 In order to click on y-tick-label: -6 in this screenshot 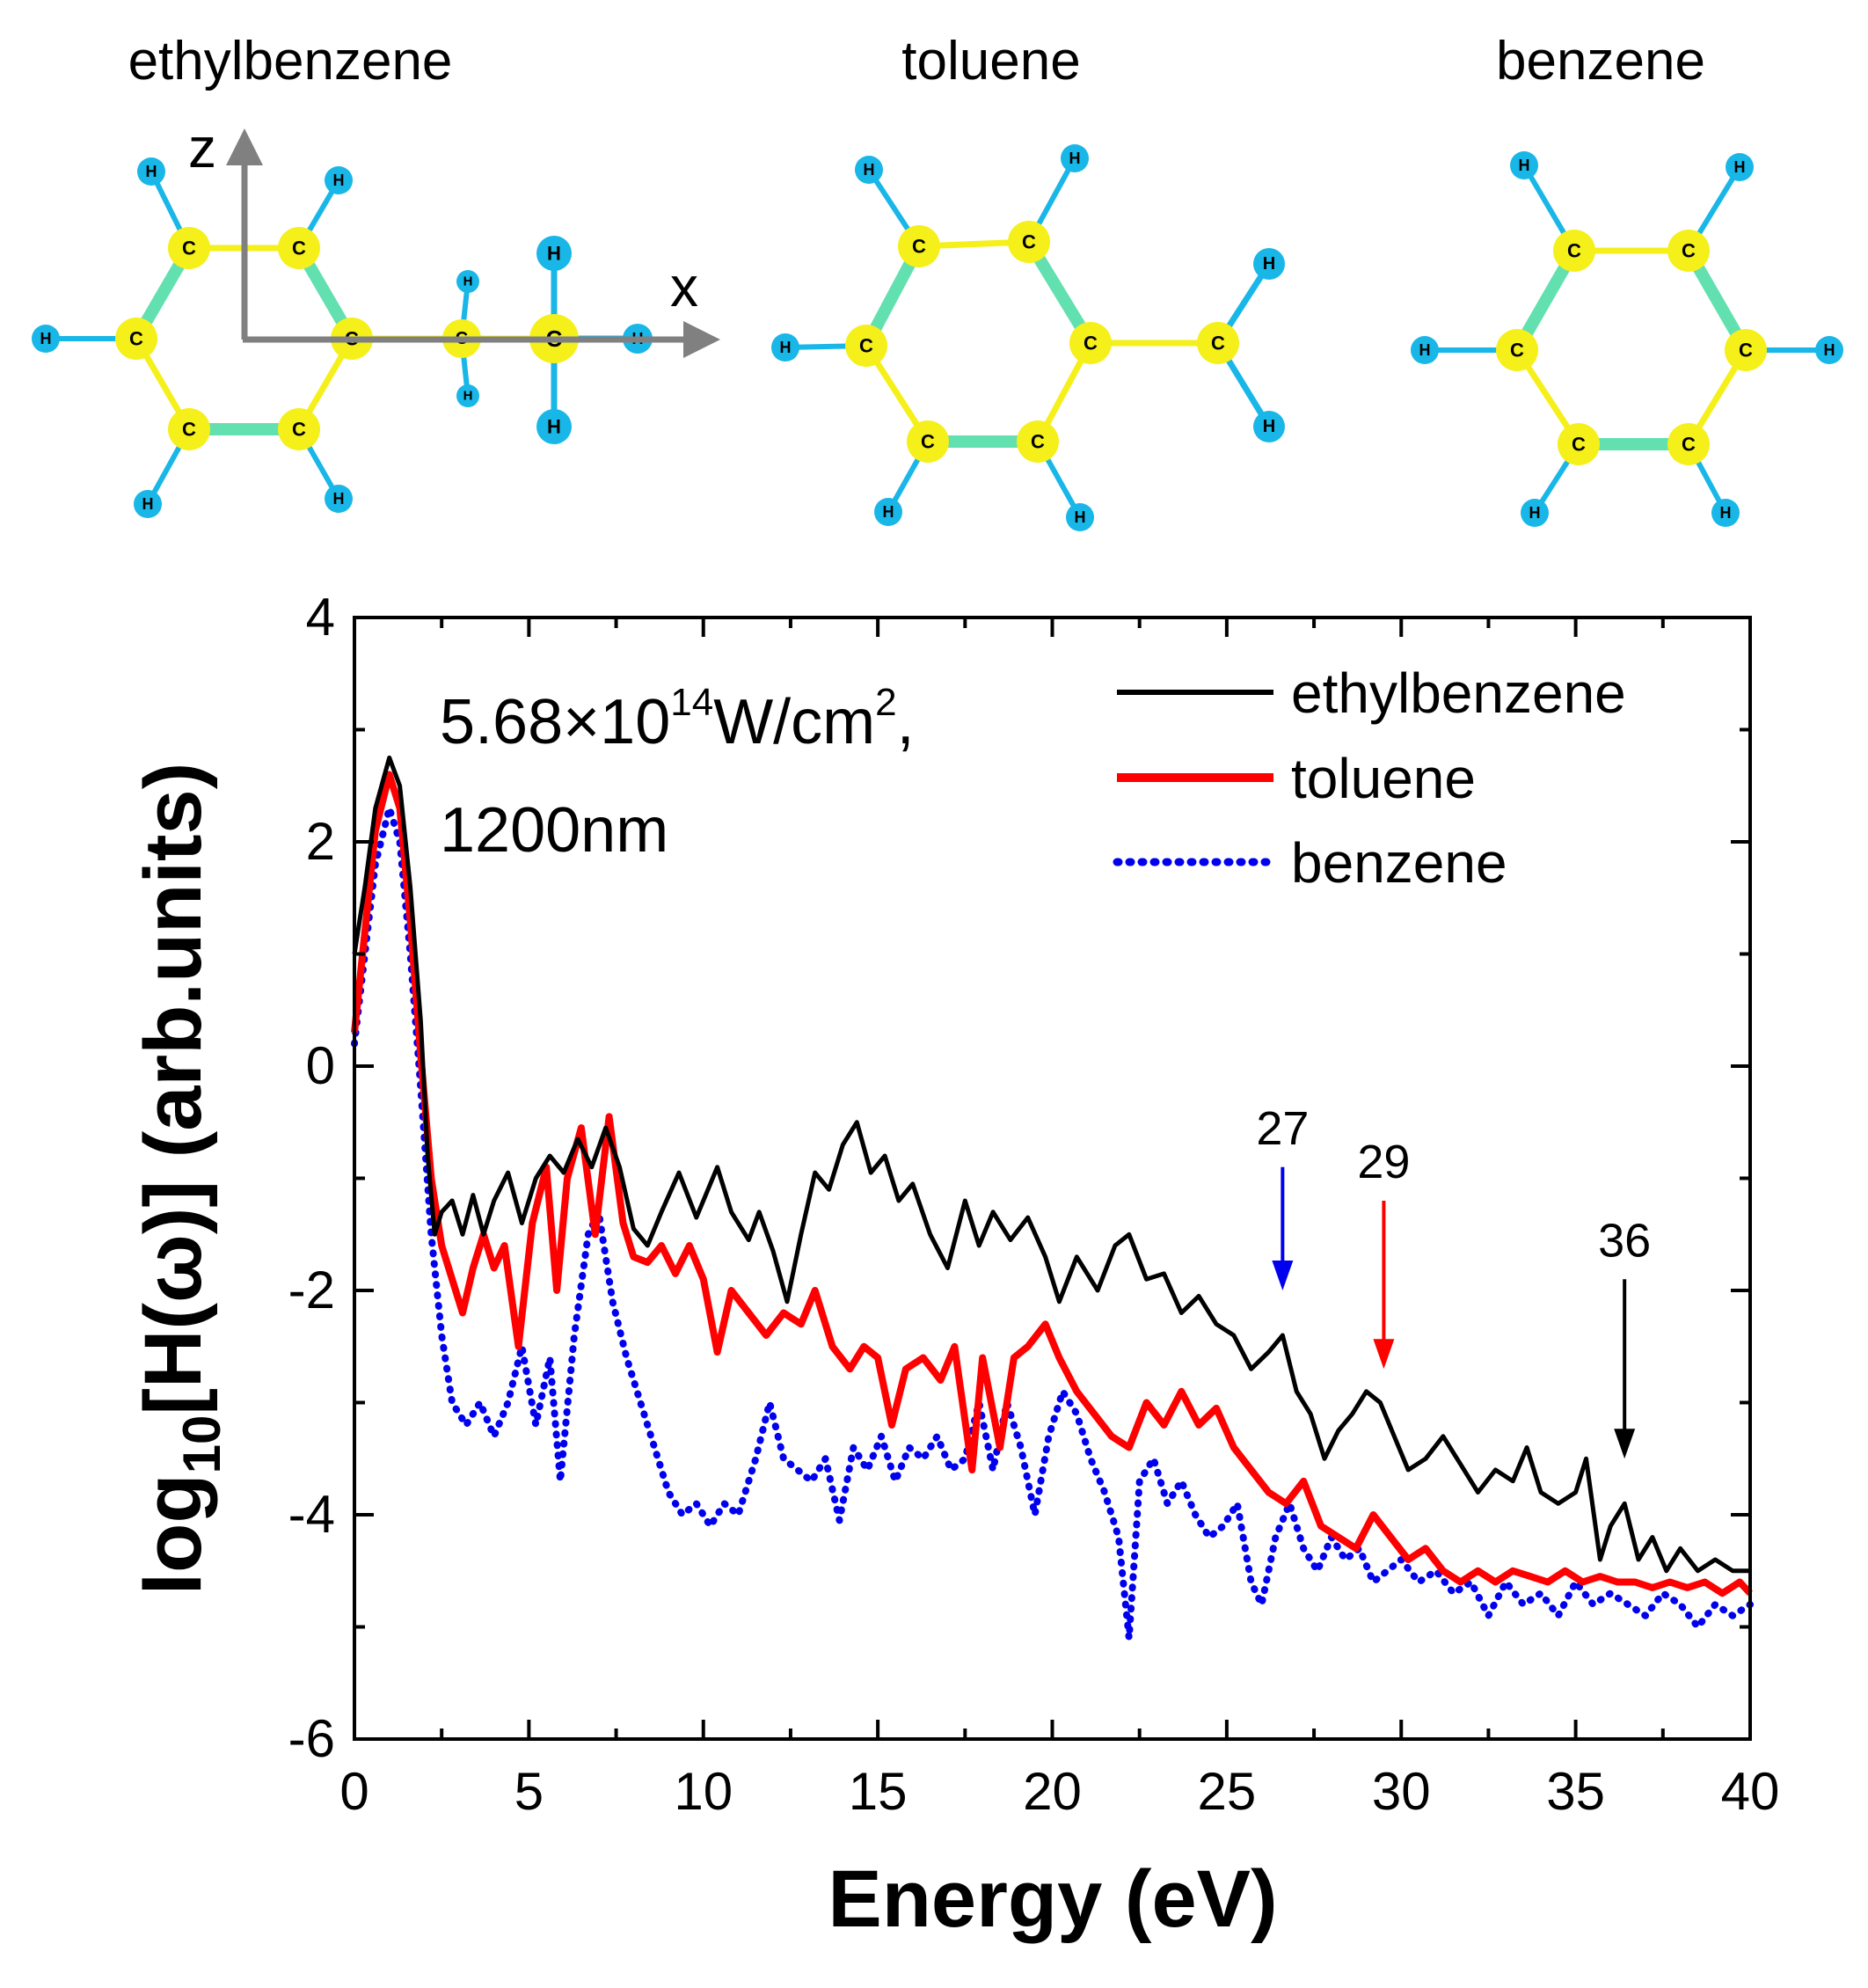, I will do `click(311, 1738)`.